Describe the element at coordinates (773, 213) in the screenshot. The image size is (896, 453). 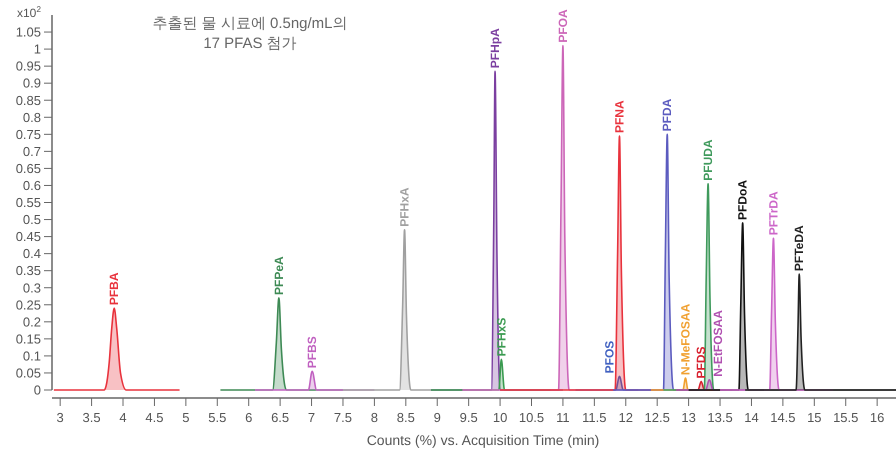
I see `text: PFTrDA` at that location.